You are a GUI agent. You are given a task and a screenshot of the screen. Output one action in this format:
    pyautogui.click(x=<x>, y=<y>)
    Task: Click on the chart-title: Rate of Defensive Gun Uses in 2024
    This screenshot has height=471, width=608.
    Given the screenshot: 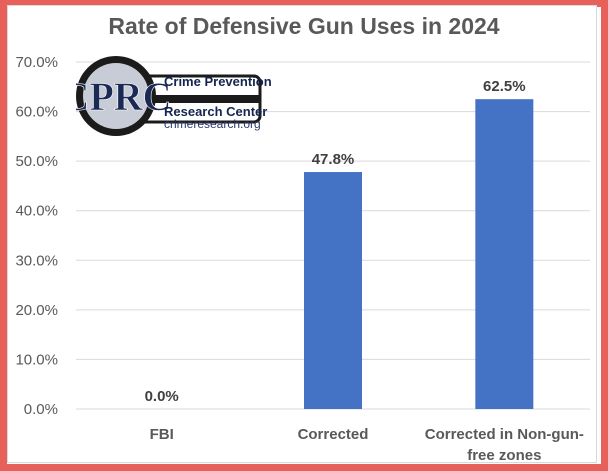 What is the action you would take?
    pyautogui.click(x=304, y=26)
    